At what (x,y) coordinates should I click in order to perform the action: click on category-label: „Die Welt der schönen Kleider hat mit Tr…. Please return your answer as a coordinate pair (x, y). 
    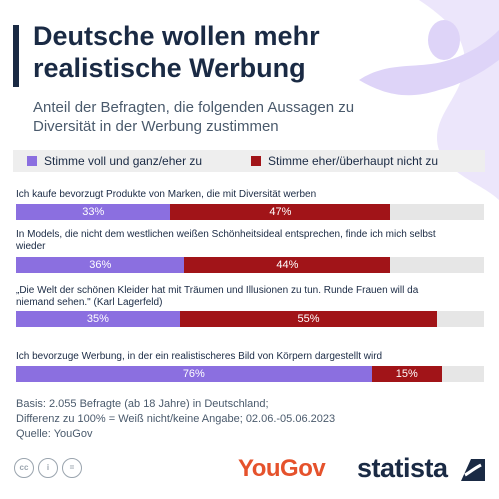
    Looking at the image, I should click on (217, 296).